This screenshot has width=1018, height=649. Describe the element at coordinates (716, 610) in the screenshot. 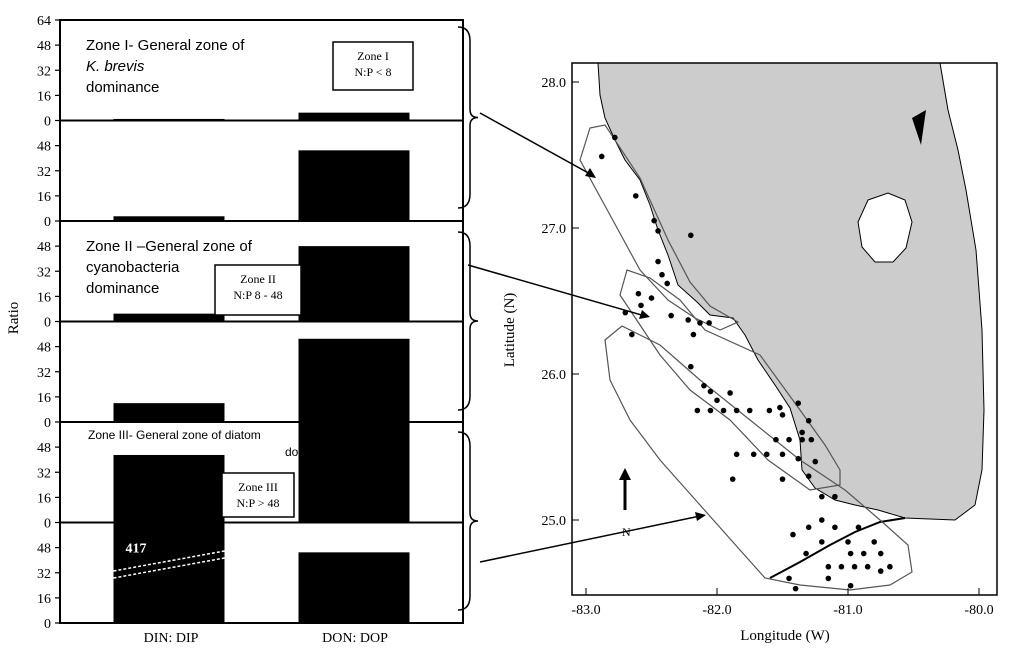

I see `longitude-tick-label: -82.0` at that location.